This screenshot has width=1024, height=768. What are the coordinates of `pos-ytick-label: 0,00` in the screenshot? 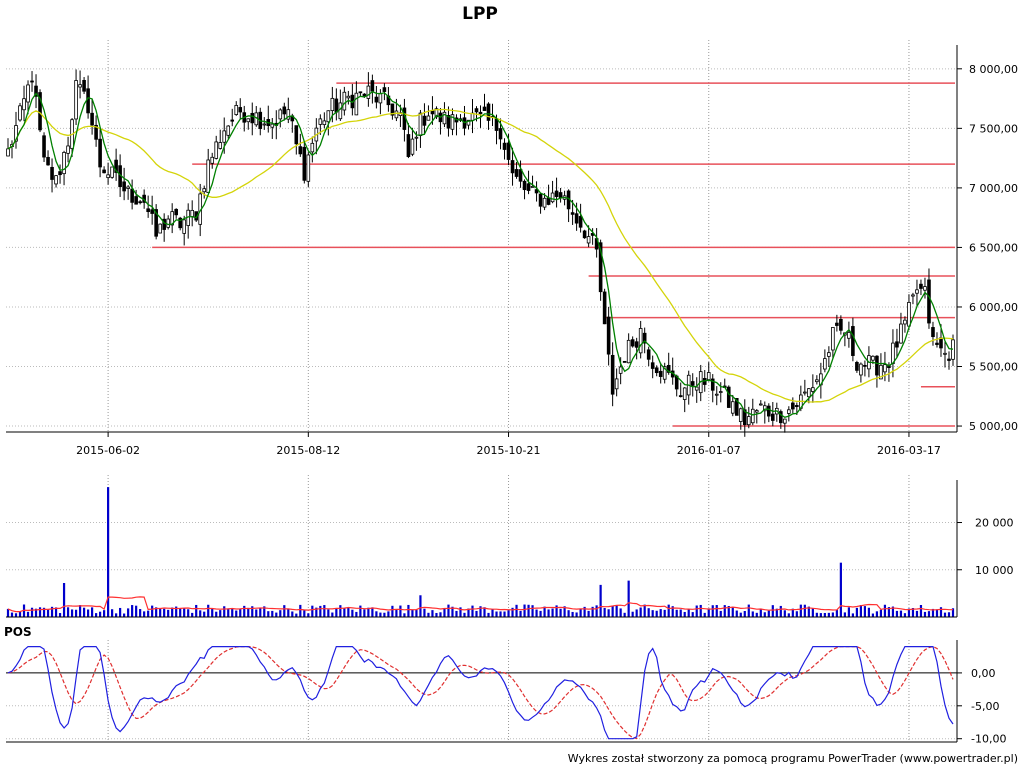 It's located at (983, 673).